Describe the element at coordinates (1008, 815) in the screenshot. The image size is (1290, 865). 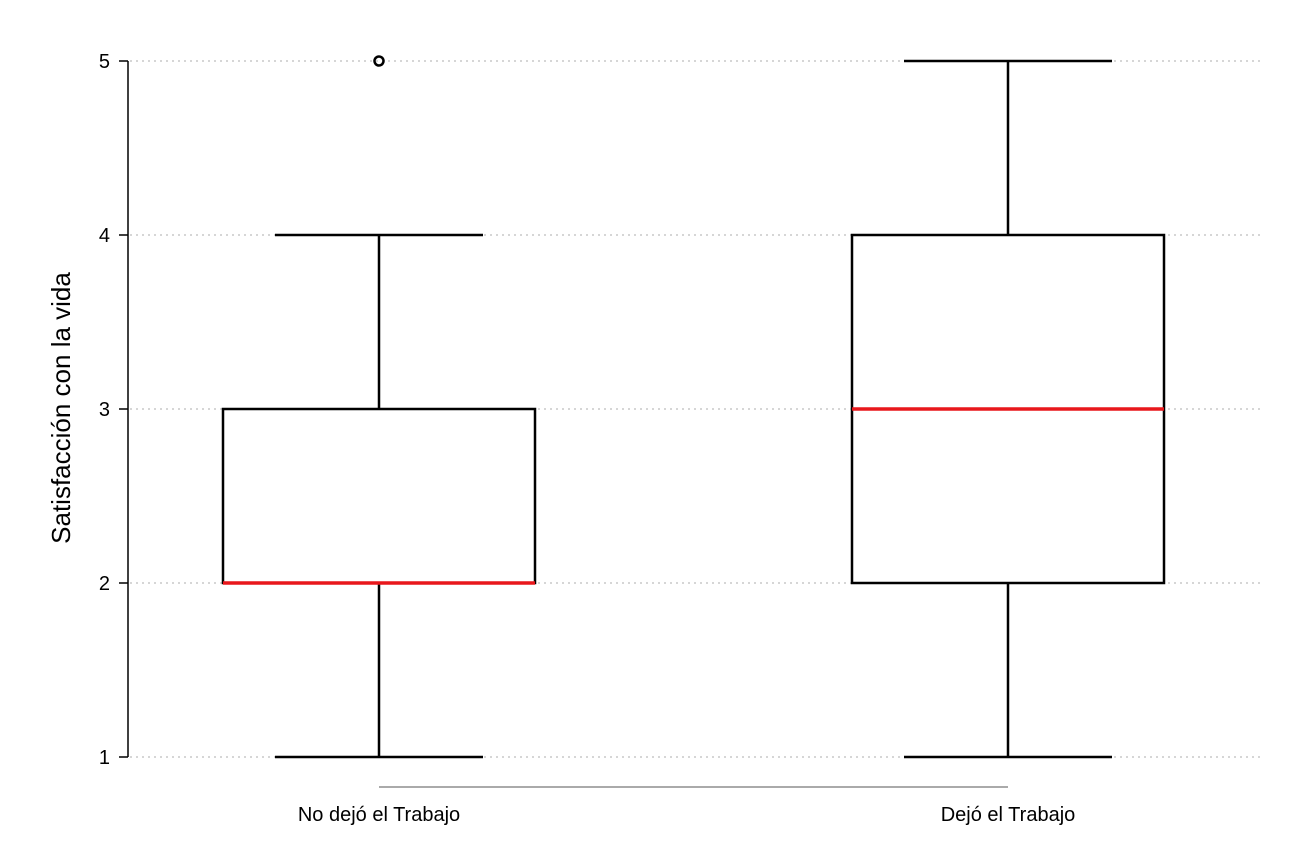
I see `x-category-label: Dejó el Trabajo` at that location.